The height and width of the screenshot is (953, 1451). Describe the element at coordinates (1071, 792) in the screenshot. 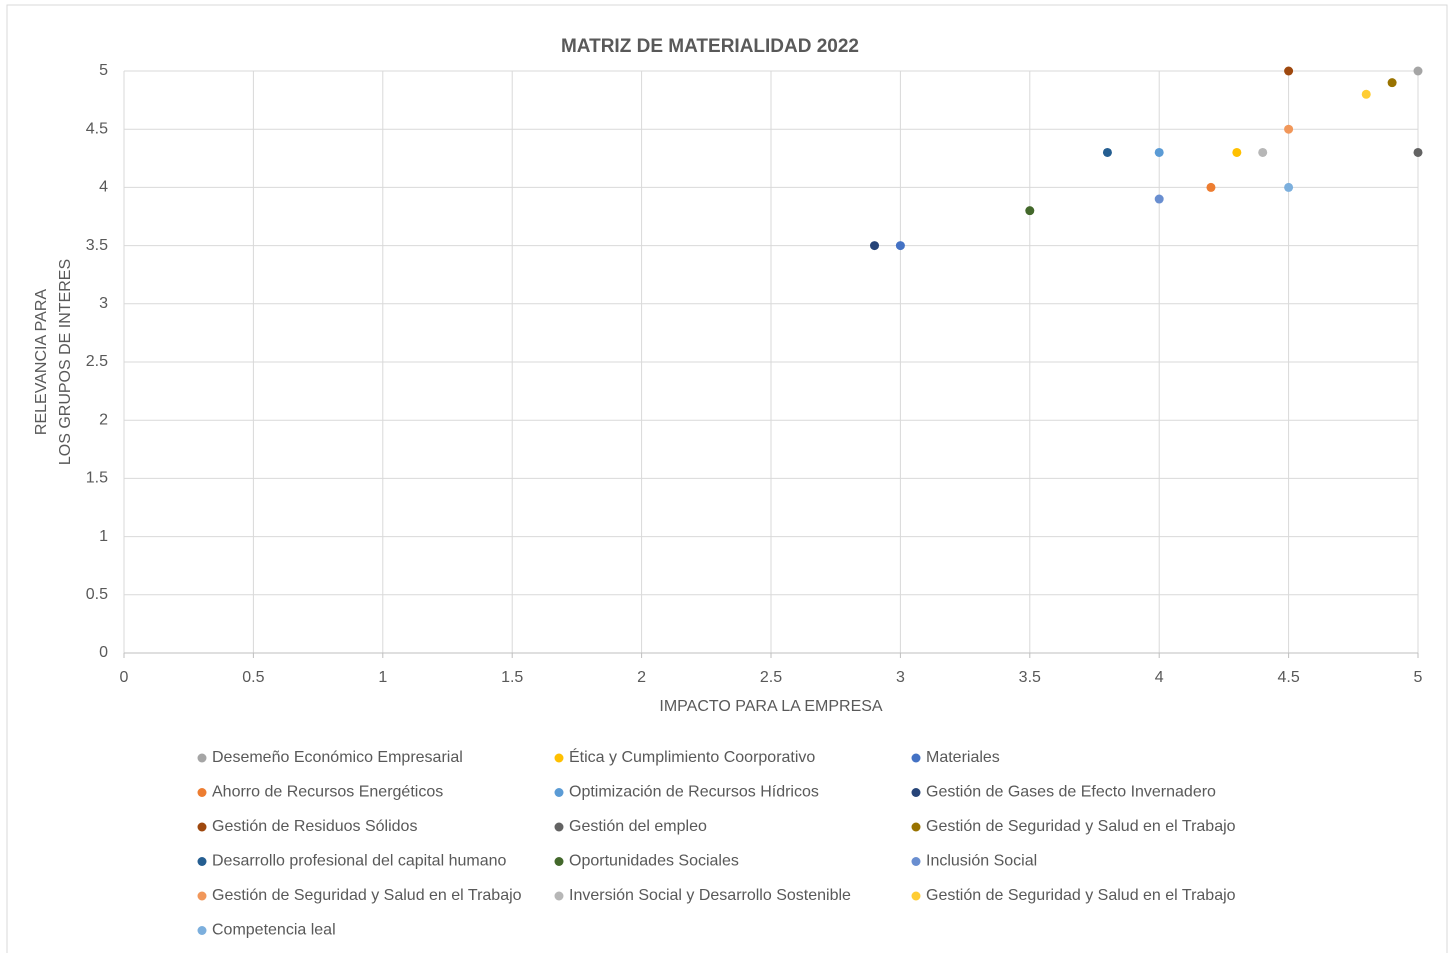

I see `legend-label: Gestión de Gases de Efecto Invernadero` at that location.